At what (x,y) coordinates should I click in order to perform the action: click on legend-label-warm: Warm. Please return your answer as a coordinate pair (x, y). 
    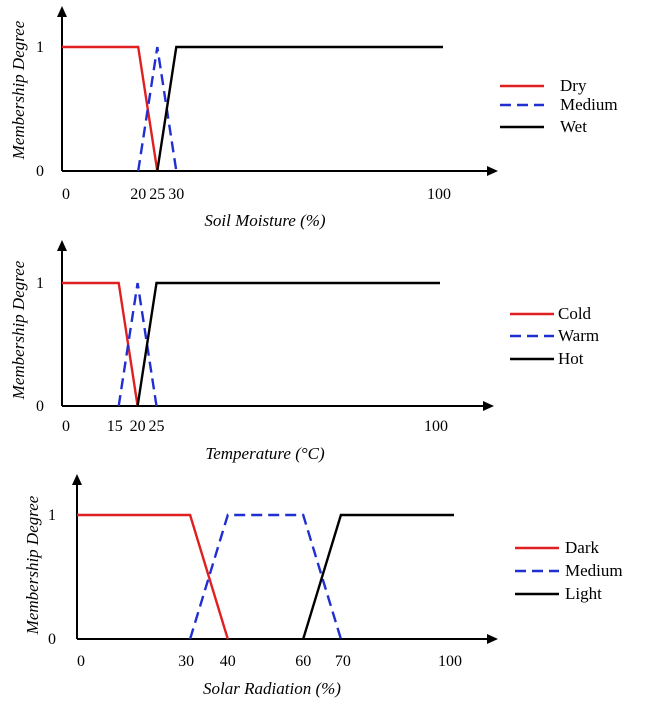
    Looking at the image, I should click on (578, 335).